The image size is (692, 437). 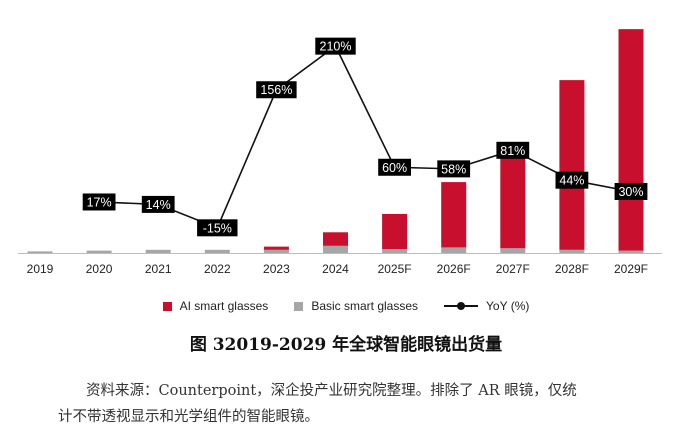 I want to click on yoy-label-box-2023, so click(x=276, y=90).